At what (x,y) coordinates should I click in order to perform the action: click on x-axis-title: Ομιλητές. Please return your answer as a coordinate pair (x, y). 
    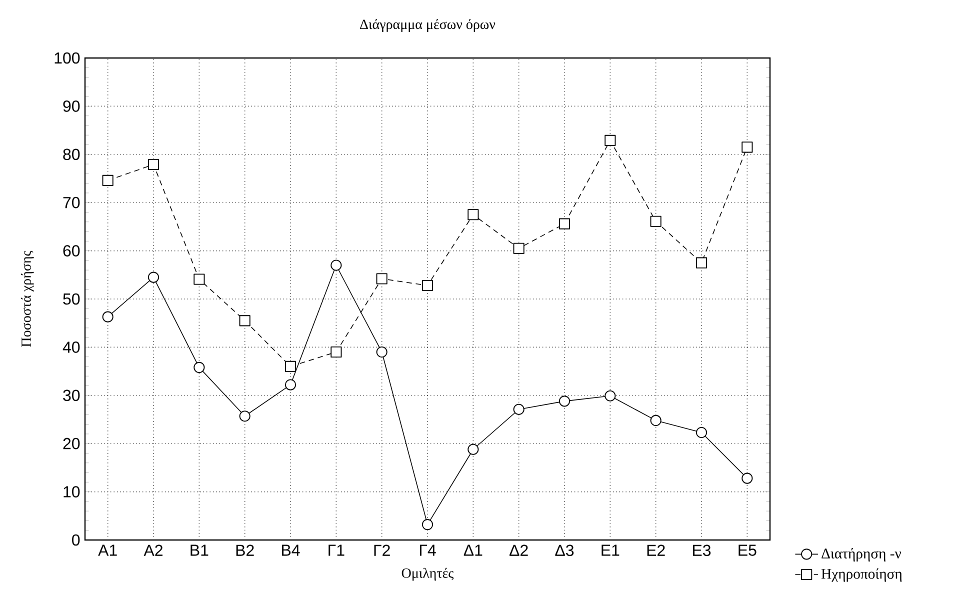
    Looking at the image, I should click on (428, 574).